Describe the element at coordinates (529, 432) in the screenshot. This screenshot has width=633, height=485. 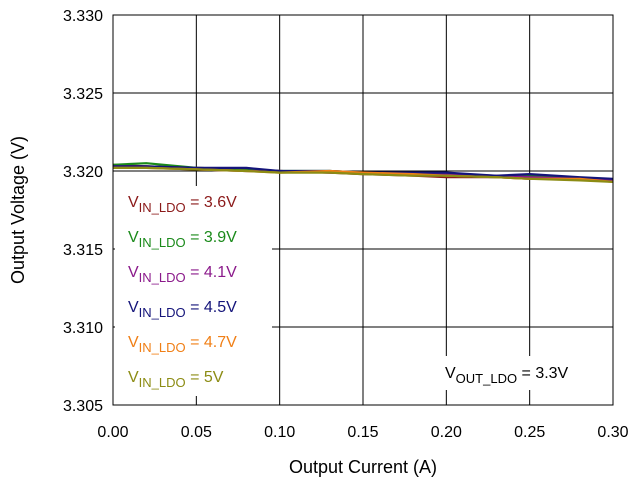
I see `x-tick-label: 0.25` at that location.